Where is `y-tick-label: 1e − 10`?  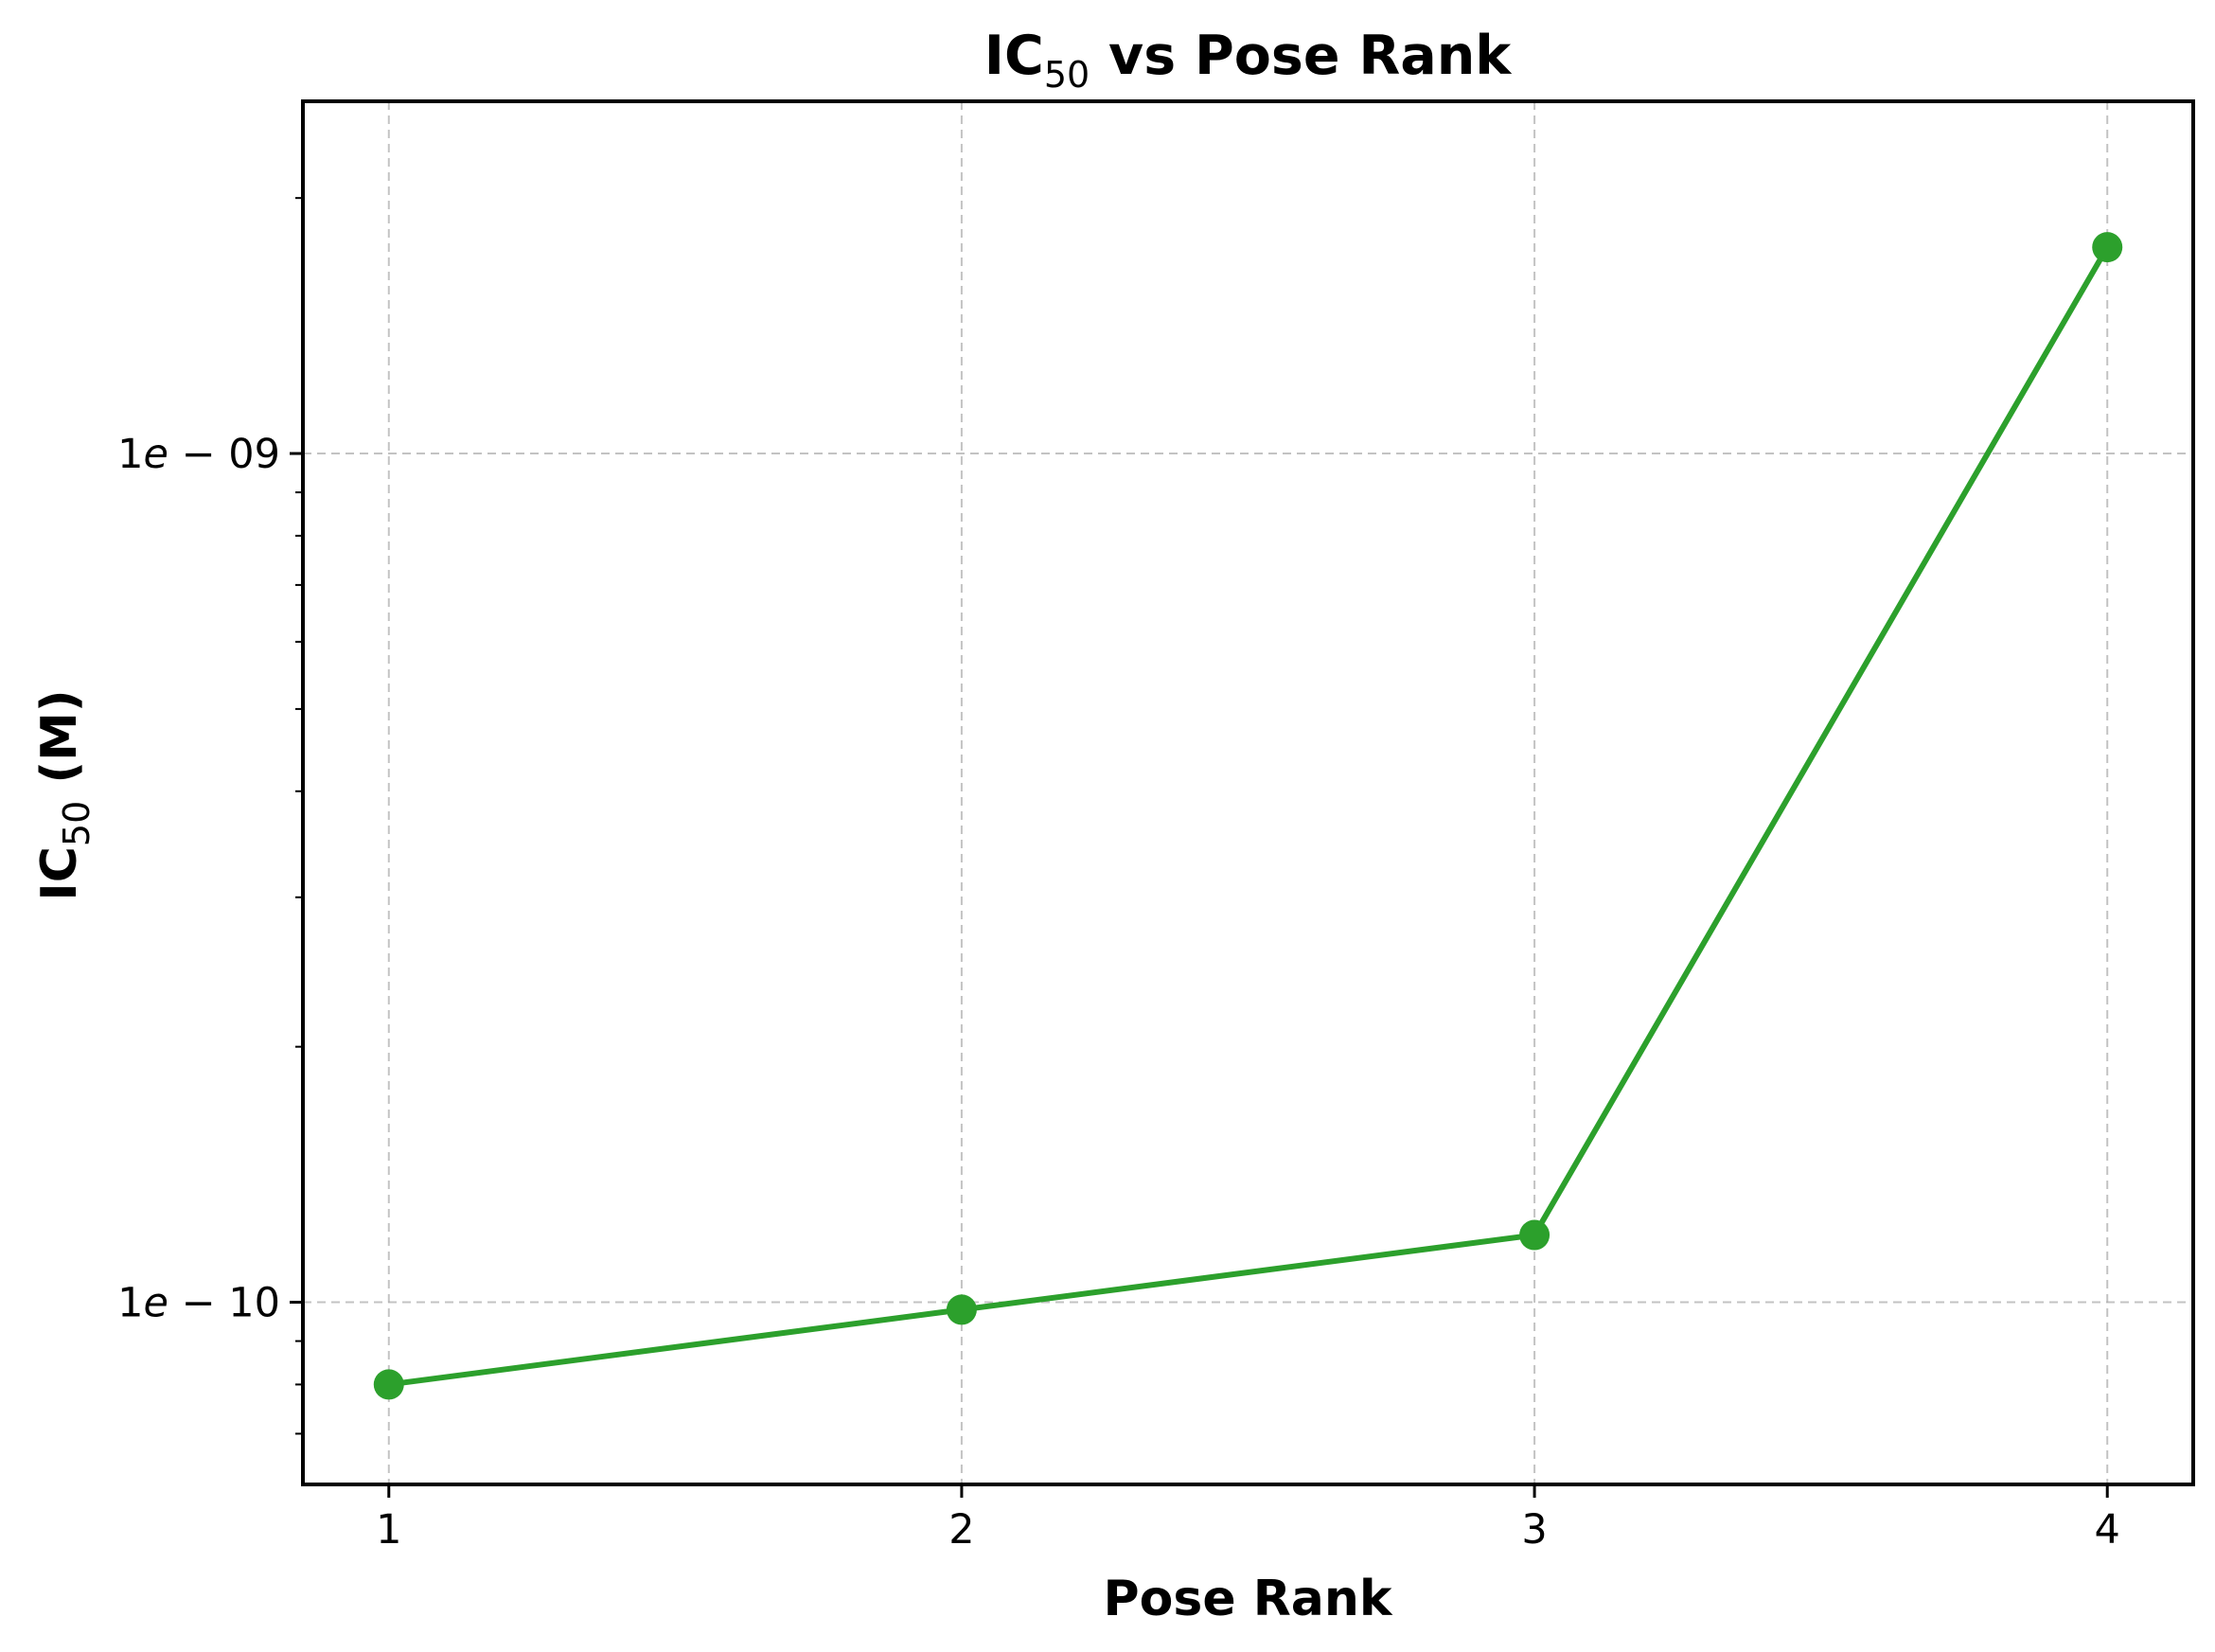
y-tick-label: 1e − 10 is located at coordinates (198, 1303).